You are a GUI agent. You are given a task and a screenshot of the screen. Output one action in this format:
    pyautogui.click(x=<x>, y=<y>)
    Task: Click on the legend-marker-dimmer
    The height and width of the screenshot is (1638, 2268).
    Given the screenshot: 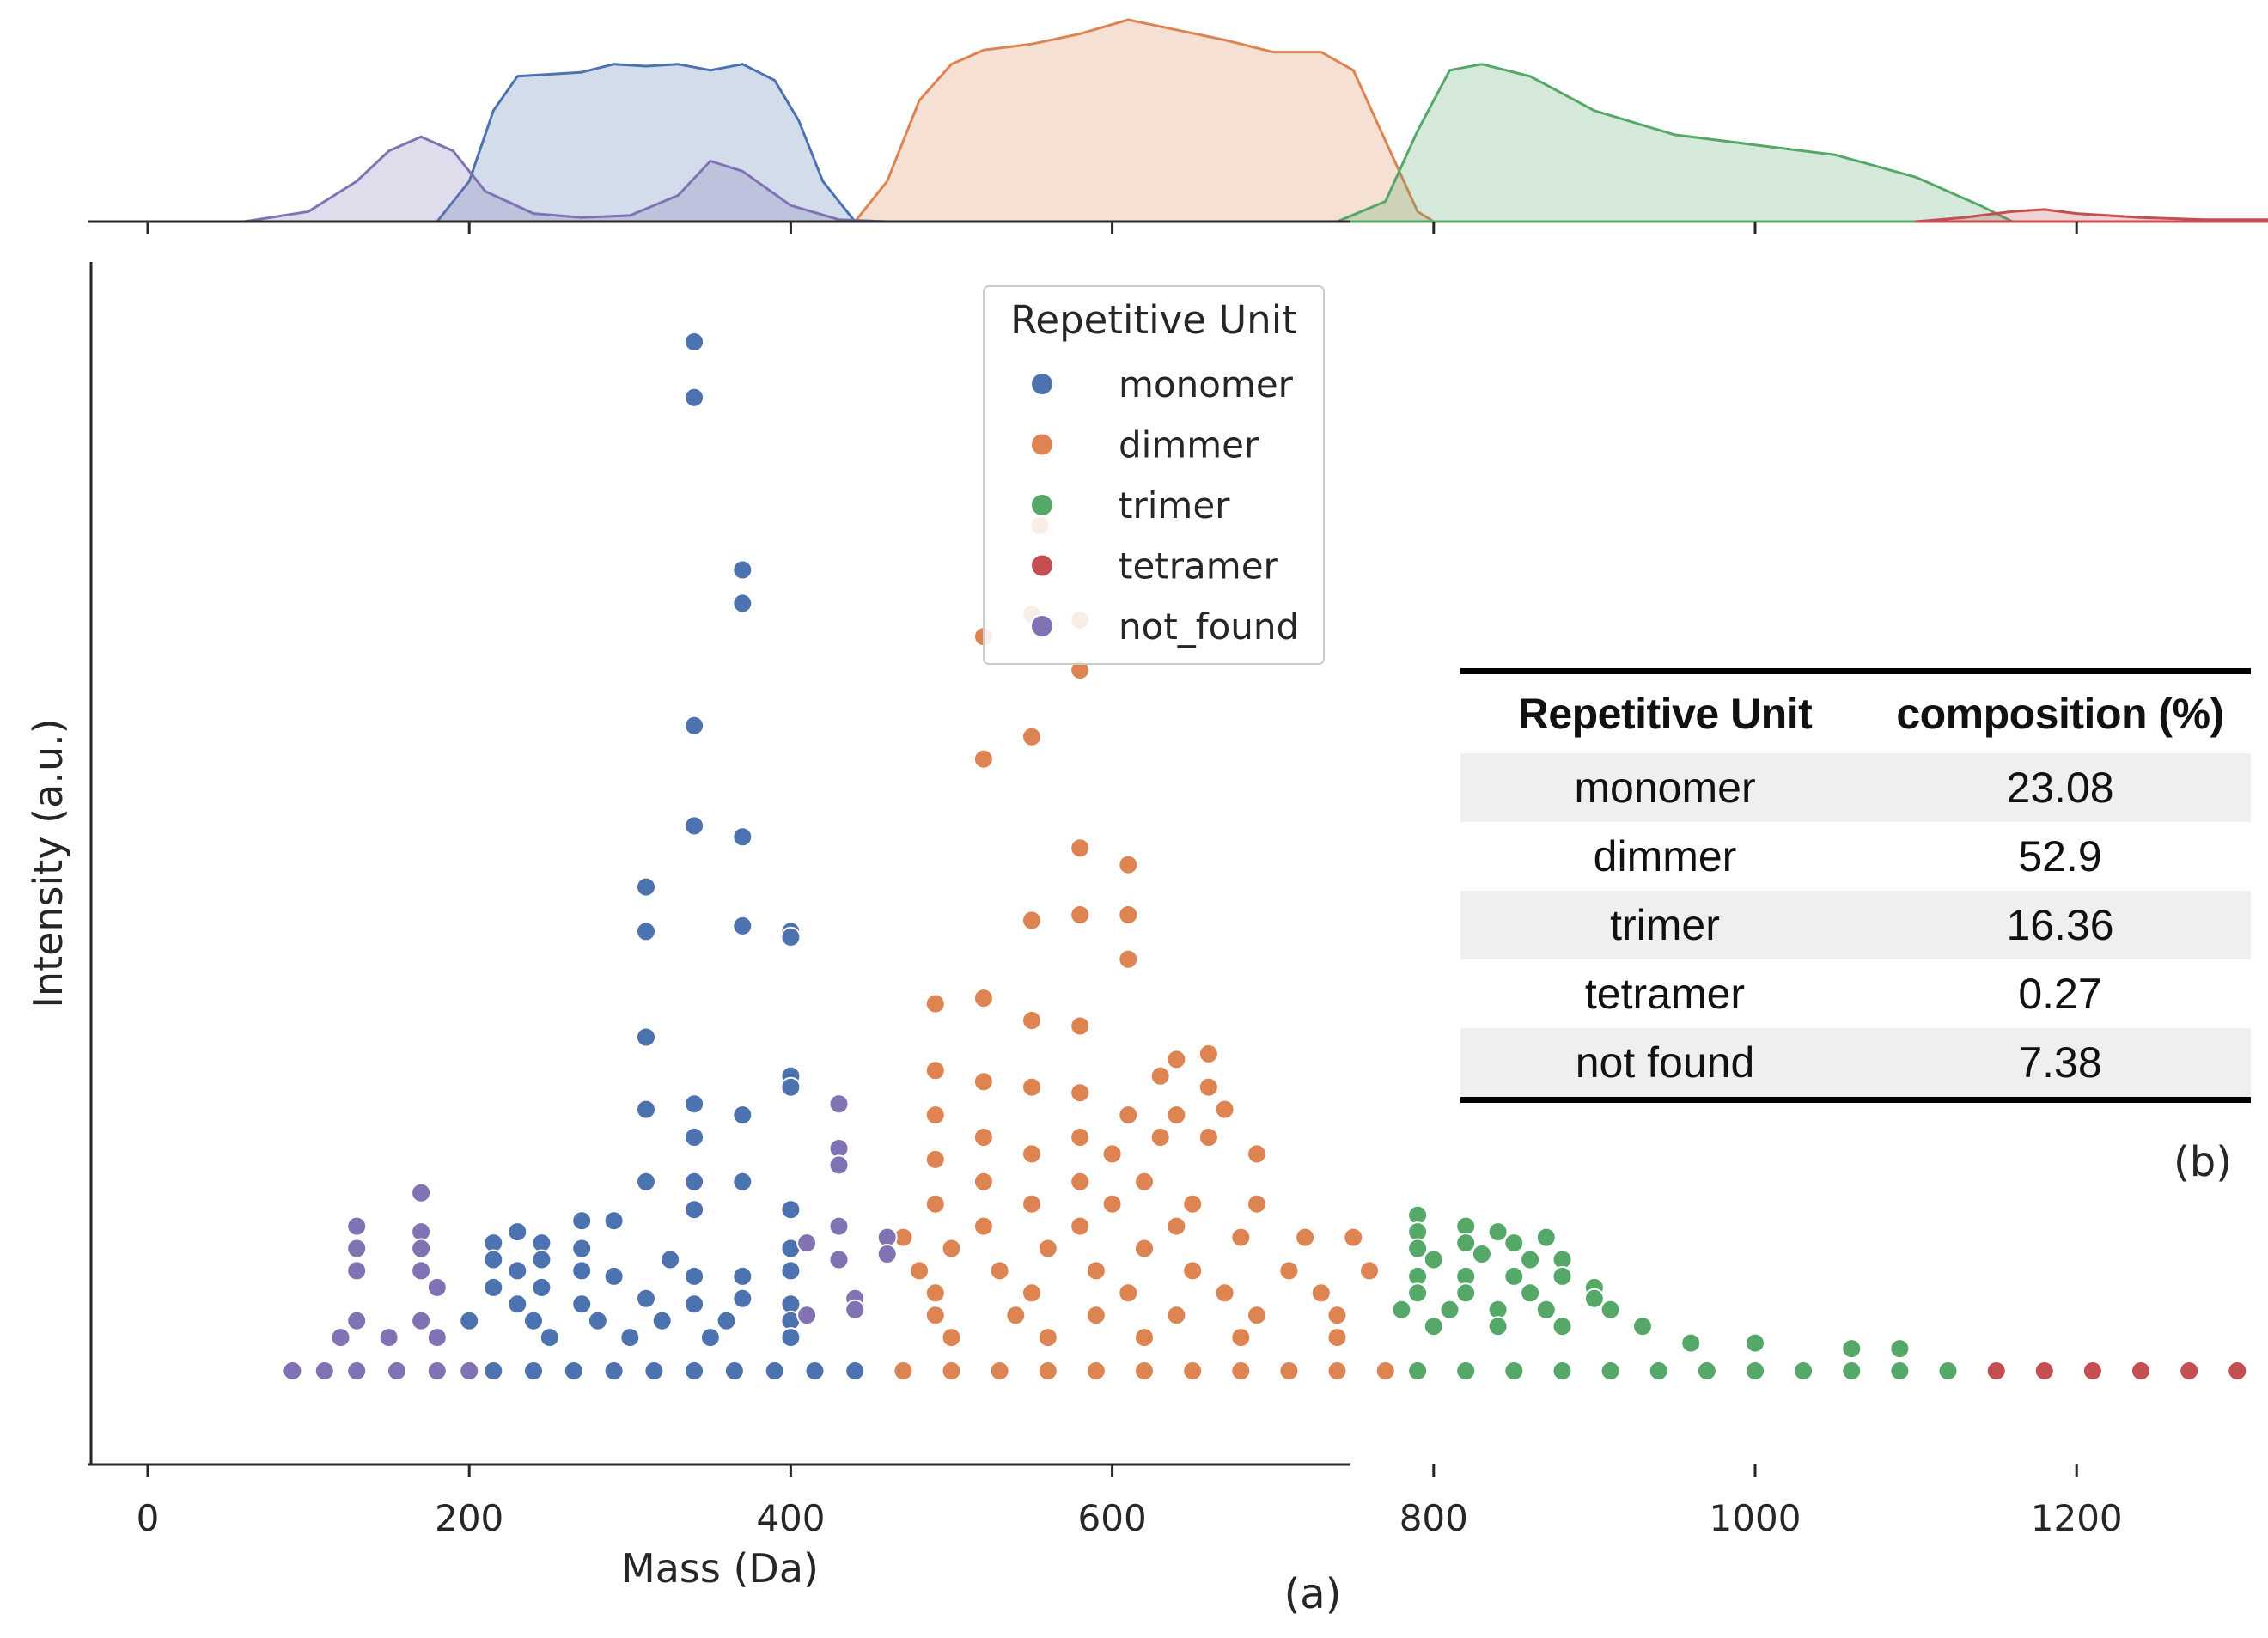 What is the action you would take?
    pyautogui.click(x=1042, y=444)
    